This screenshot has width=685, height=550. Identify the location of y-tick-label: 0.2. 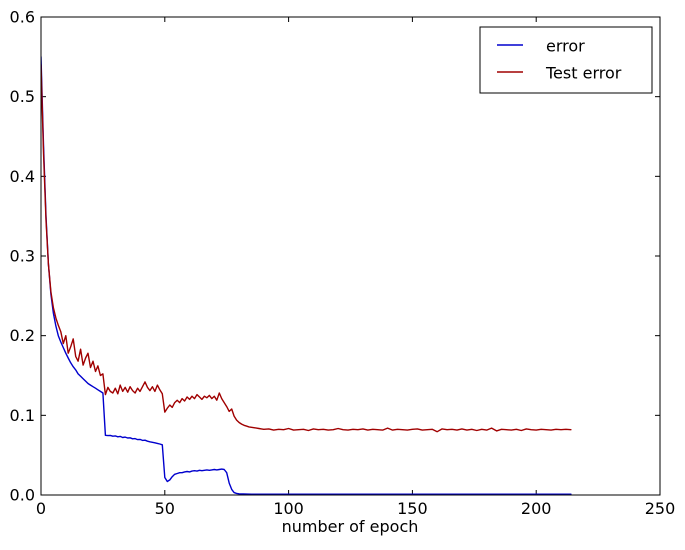
(22, 335).